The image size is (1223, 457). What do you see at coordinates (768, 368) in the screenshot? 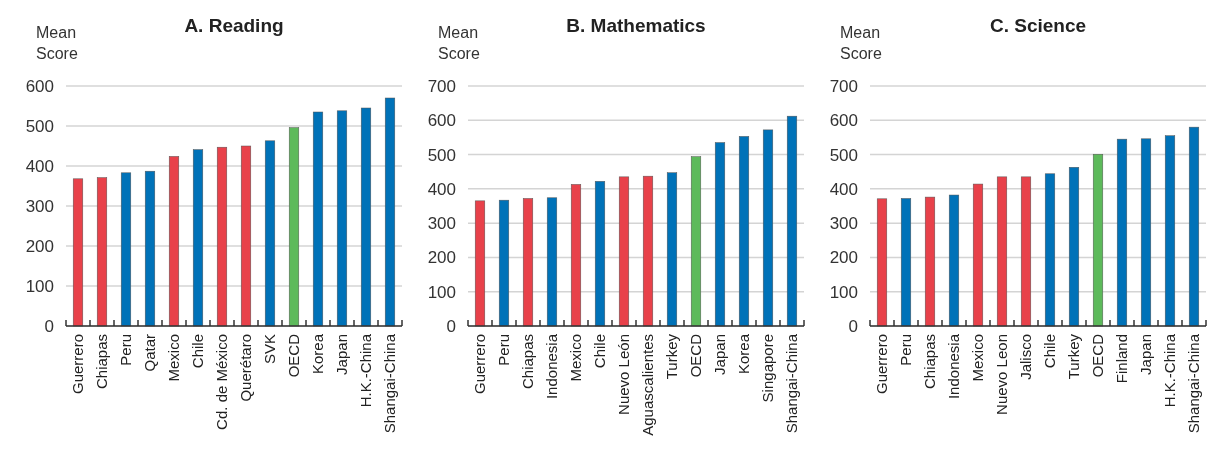
I see `x-tick-label: Singapore` at bounding box center [768, 368].